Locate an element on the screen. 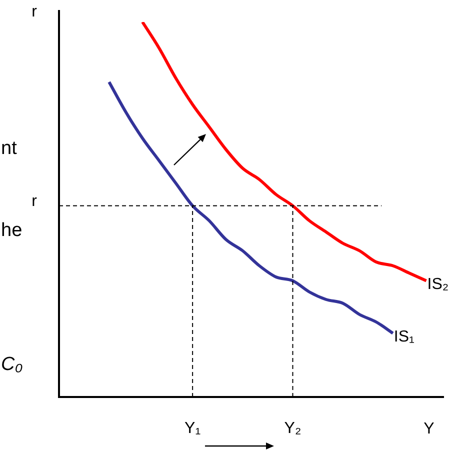 Image resolution: width=468 pixels, height=451 pixels. x-tick-label: Y₂ is located at coordinates (293, 429).